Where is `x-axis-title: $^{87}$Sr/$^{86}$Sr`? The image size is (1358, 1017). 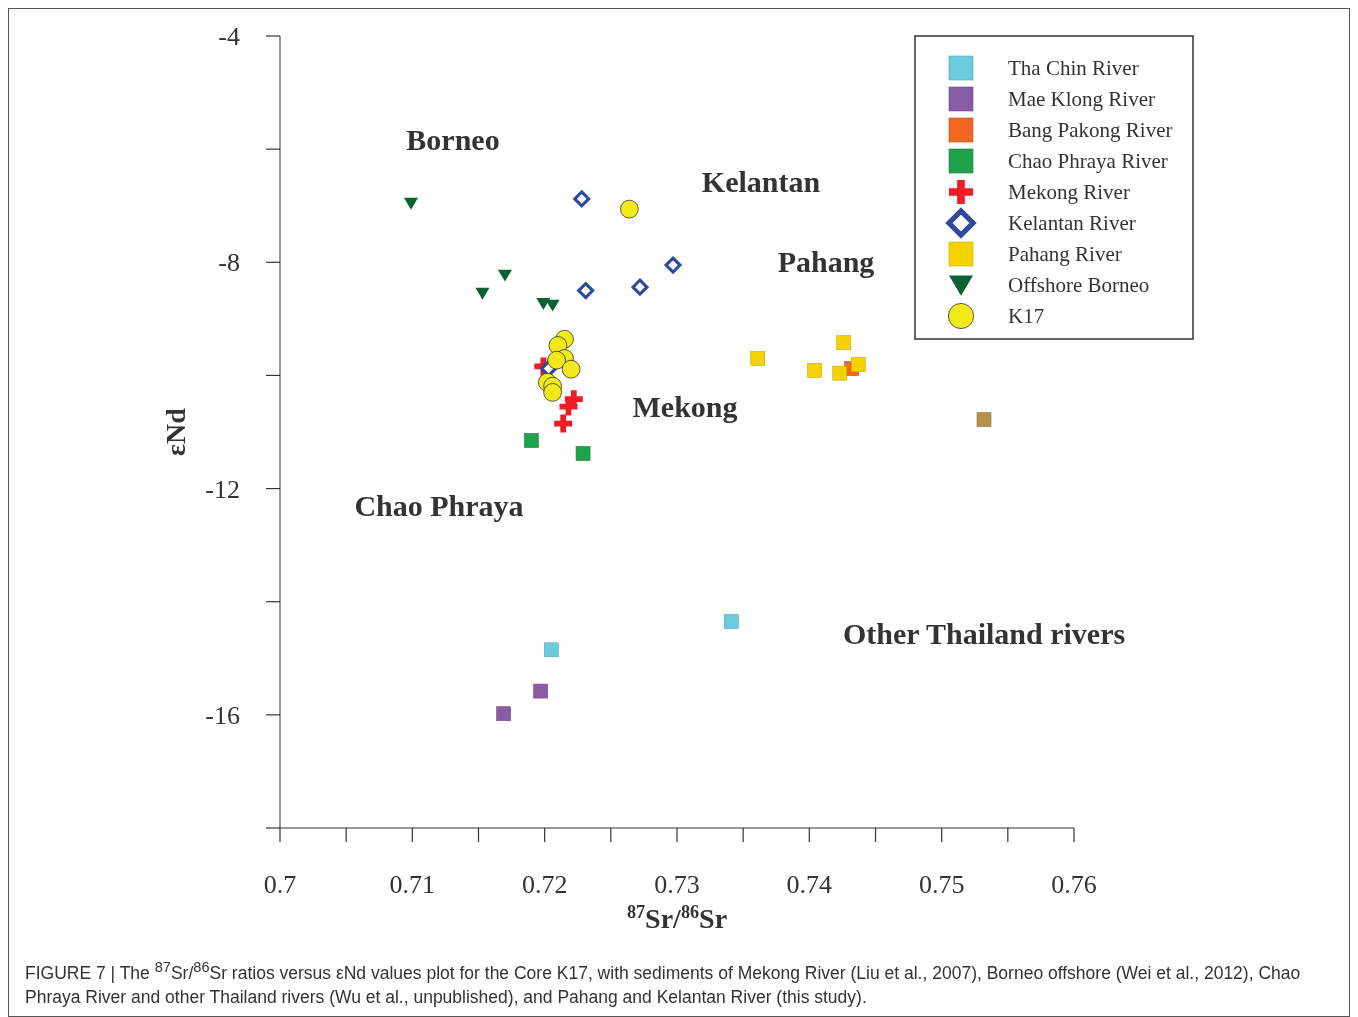
x-axis-title: $^{87}$Sr/$^{86}$Sr is located at coordinates (677, 918).